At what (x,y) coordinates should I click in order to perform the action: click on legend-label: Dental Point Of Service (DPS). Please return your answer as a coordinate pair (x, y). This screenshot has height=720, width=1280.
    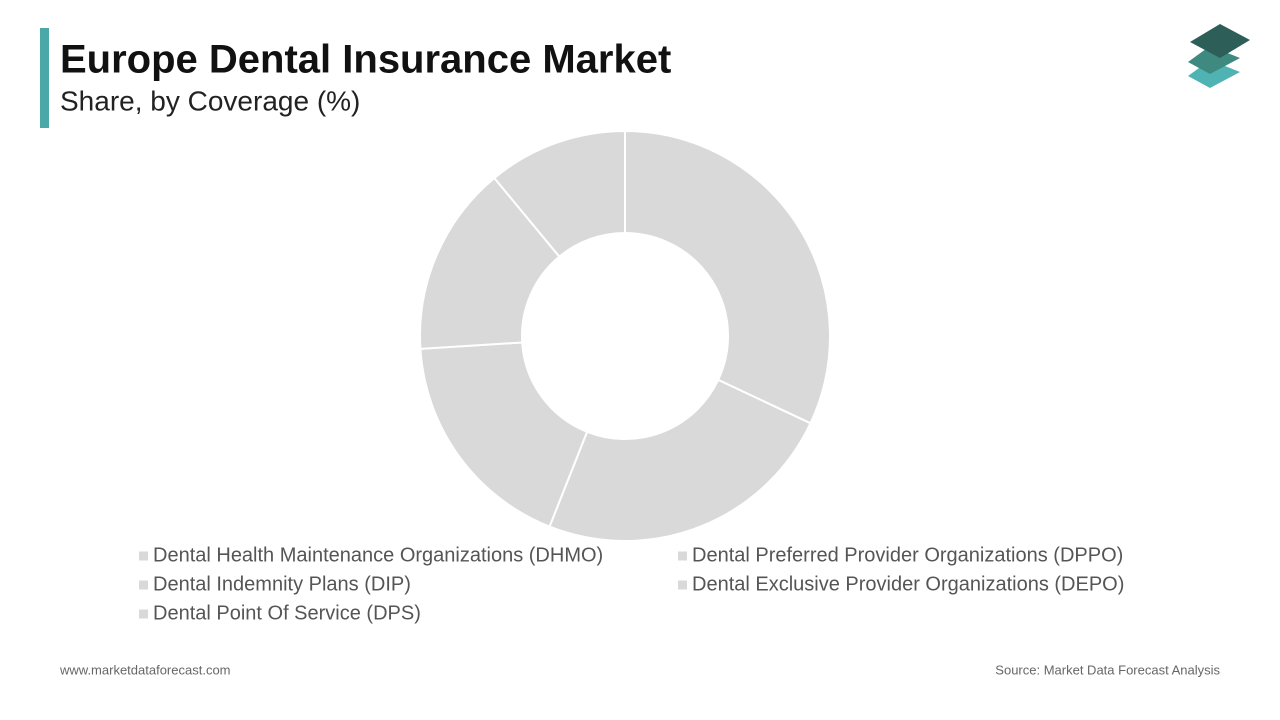
    Looking at the image, I should click on (287, 613).